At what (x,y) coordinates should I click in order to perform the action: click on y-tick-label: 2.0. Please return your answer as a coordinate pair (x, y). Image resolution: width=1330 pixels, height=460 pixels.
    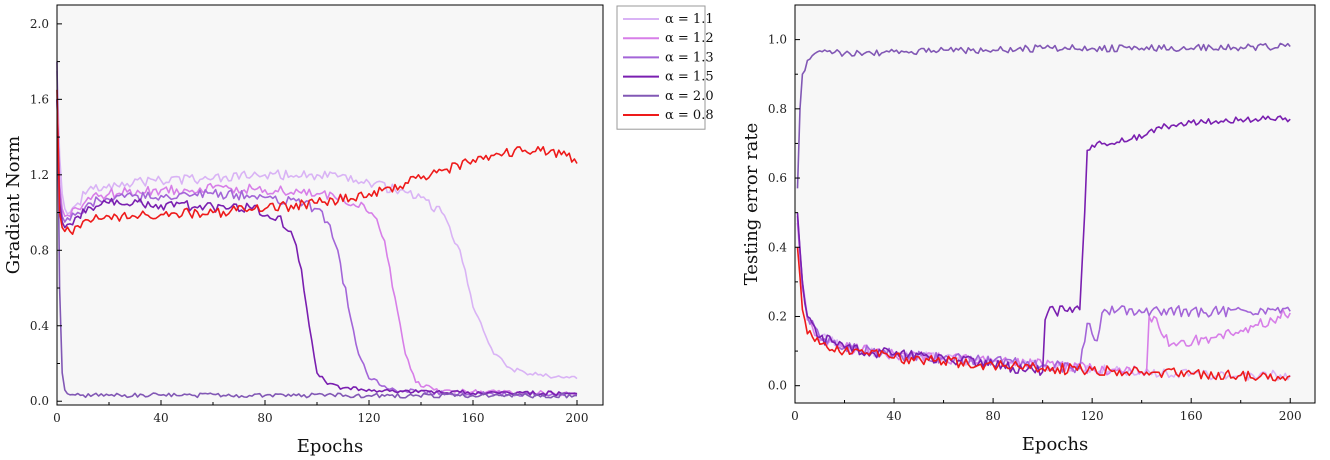
    Looking at the image, I should click on (39, 24).